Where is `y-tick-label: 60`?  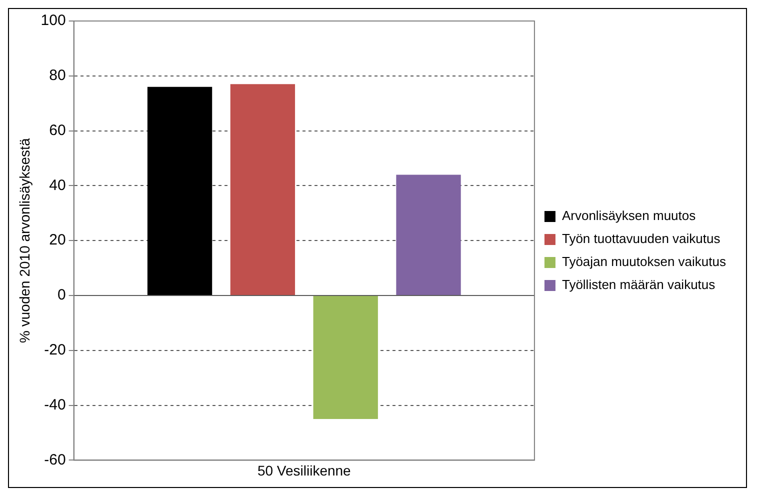 y-tick-label: 60 is located at coordinates (57, 130).